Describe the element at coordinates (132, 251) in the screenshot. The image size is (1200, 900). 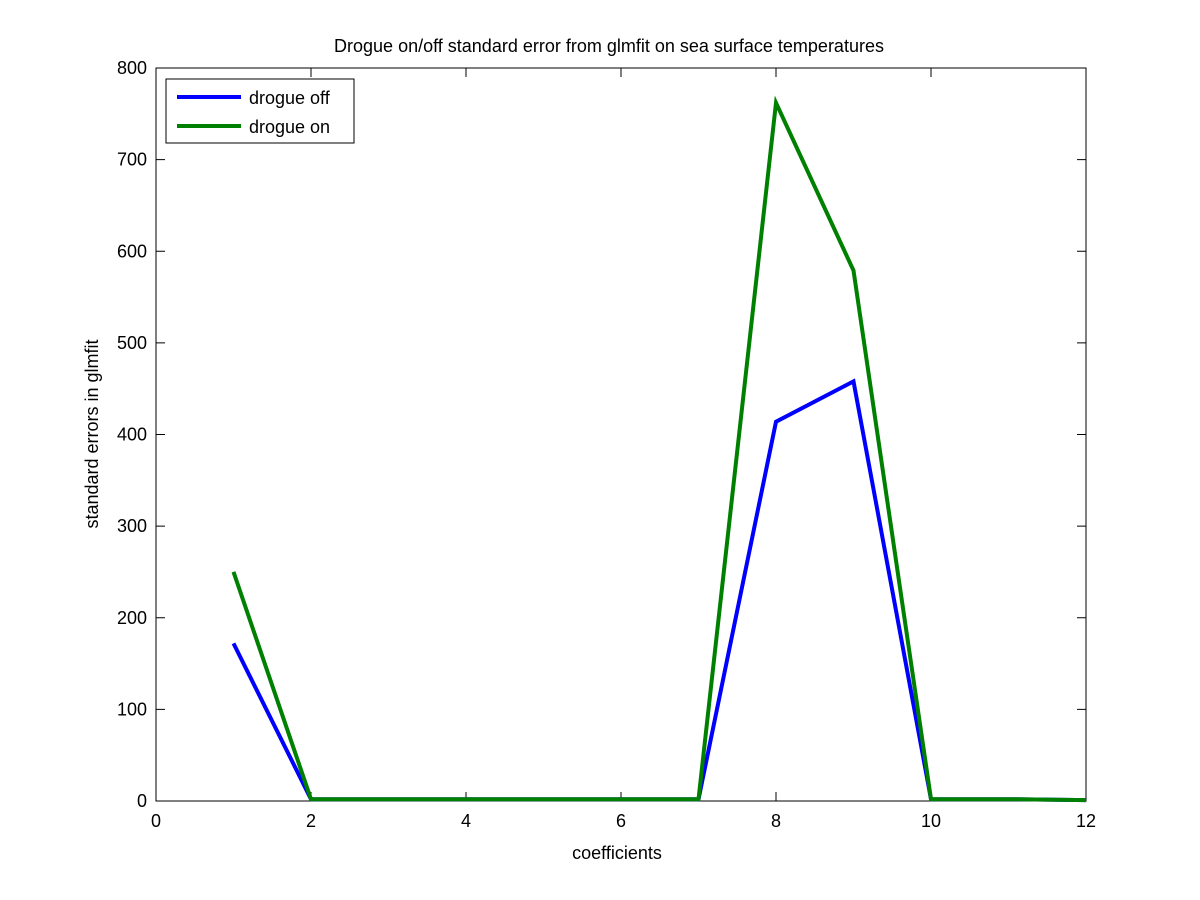
I see `y-tick-label: 600` at that location.